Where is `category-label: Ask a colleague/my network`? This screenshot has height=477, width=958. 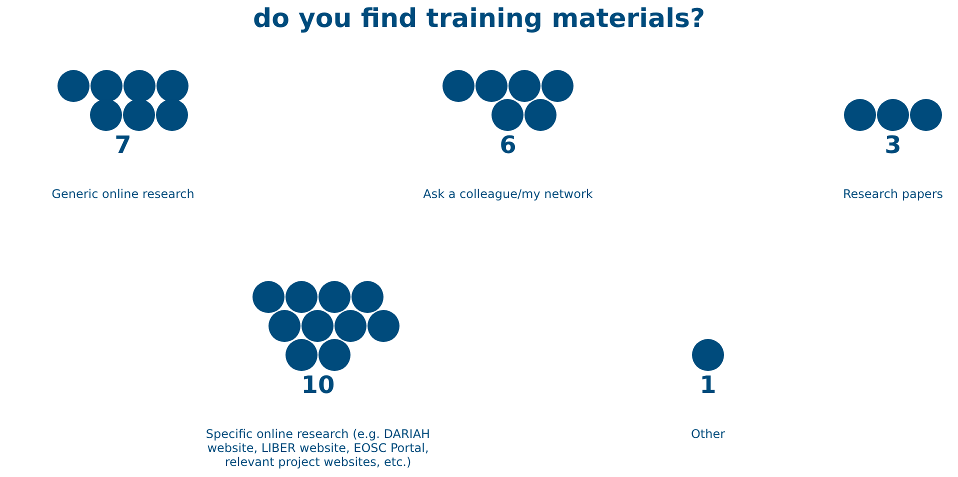 category-label: Ask a colleague/my network is located at coordinates (508, 194).